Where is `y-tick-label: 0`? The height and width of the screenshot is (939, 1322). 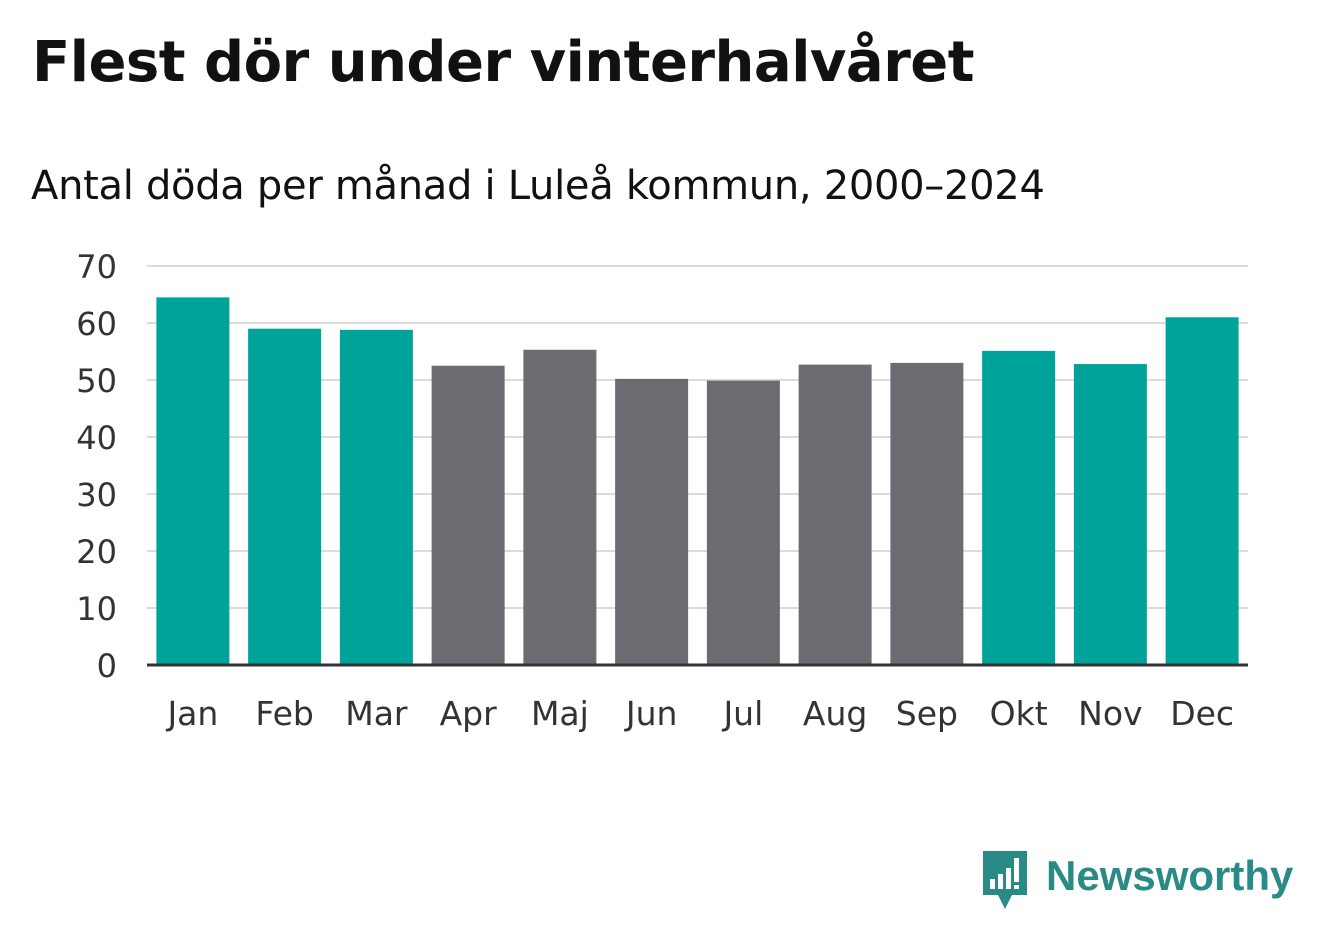 y-tick-label: 0 is located at coordinates (107, 666).